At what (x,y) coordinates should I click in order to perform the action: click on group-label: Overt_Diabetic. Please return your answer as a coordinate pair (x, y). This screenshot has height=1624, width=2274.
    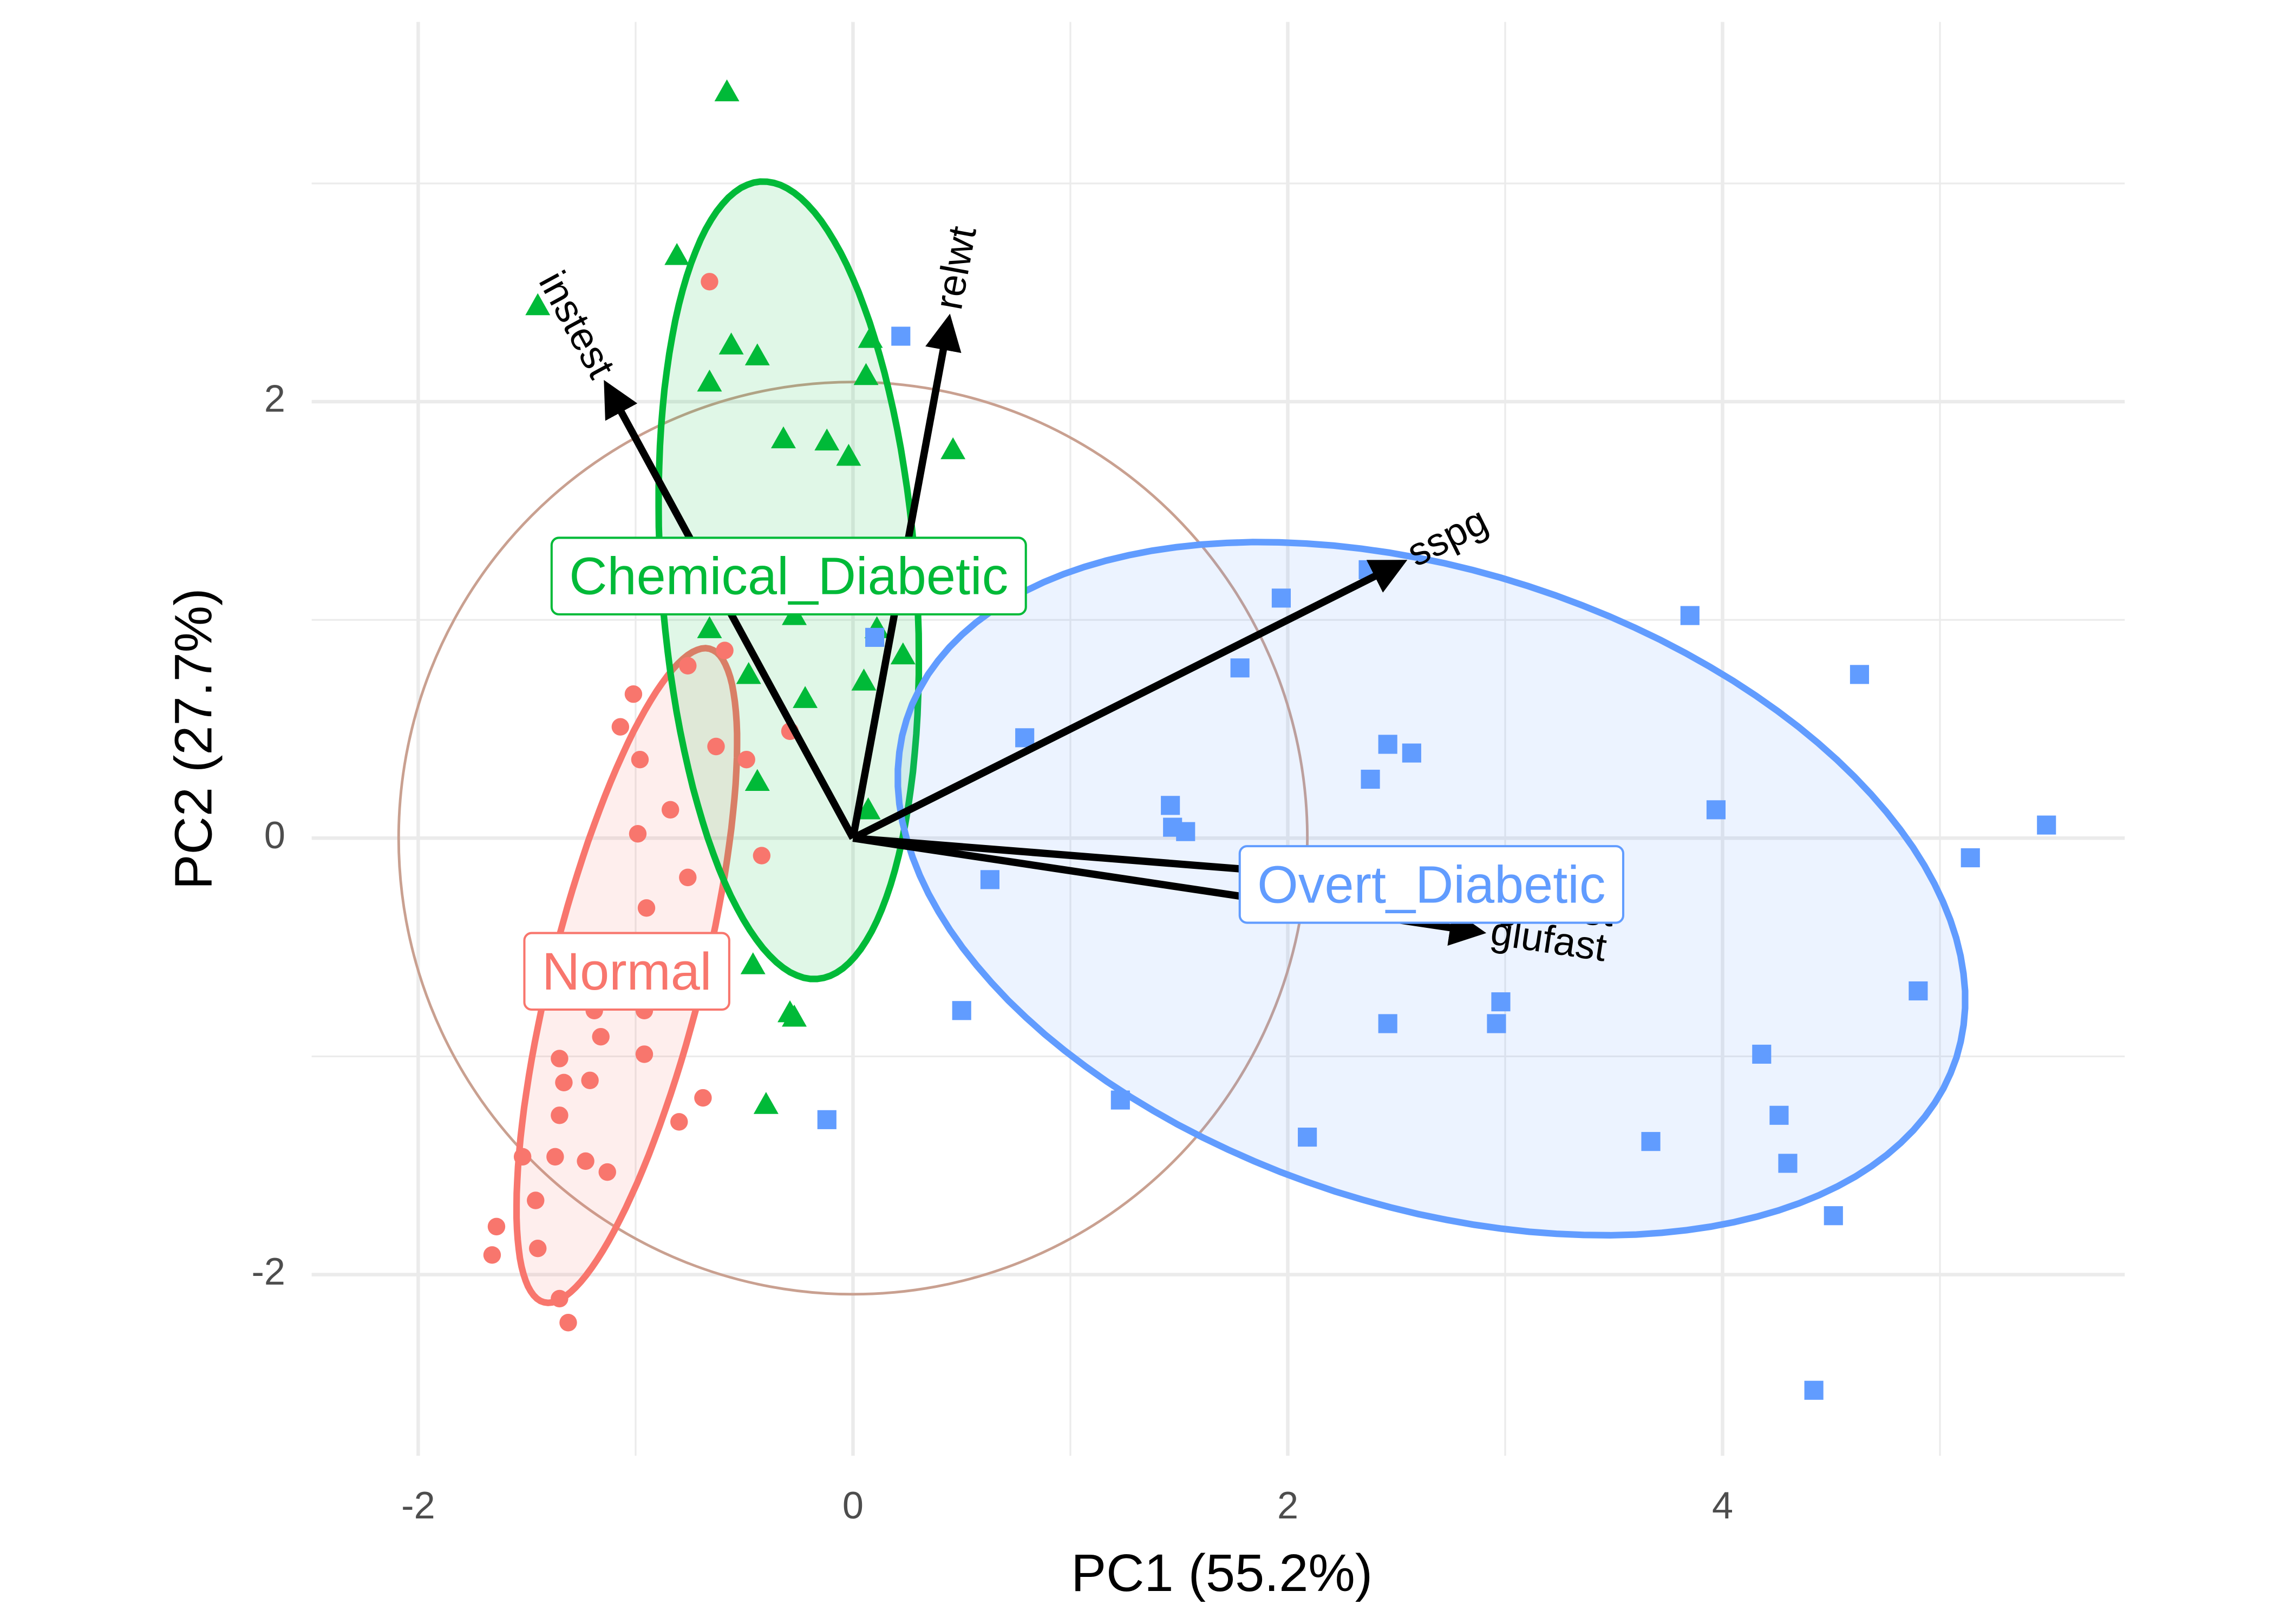
    Looking at the image, I should click on (1431, 885).